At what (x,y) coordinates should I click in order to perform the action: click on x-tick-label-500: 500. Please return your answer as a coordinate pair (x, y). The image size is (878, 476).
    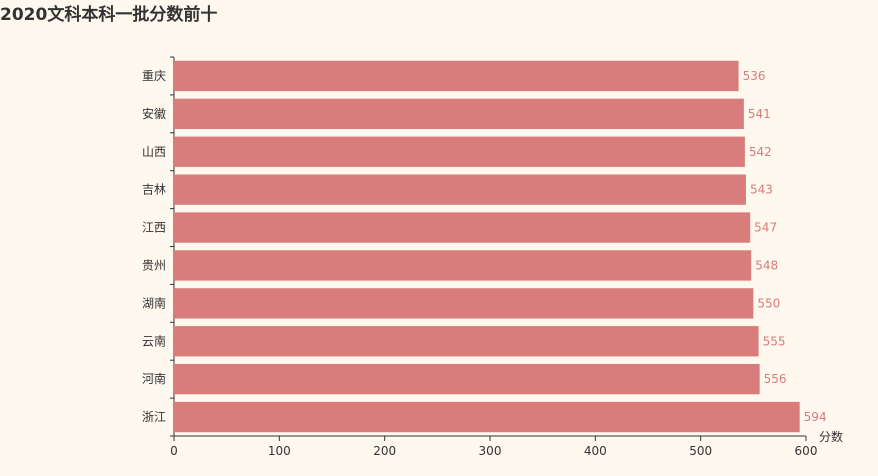
    Looking at the image, I should click on (700, 451).